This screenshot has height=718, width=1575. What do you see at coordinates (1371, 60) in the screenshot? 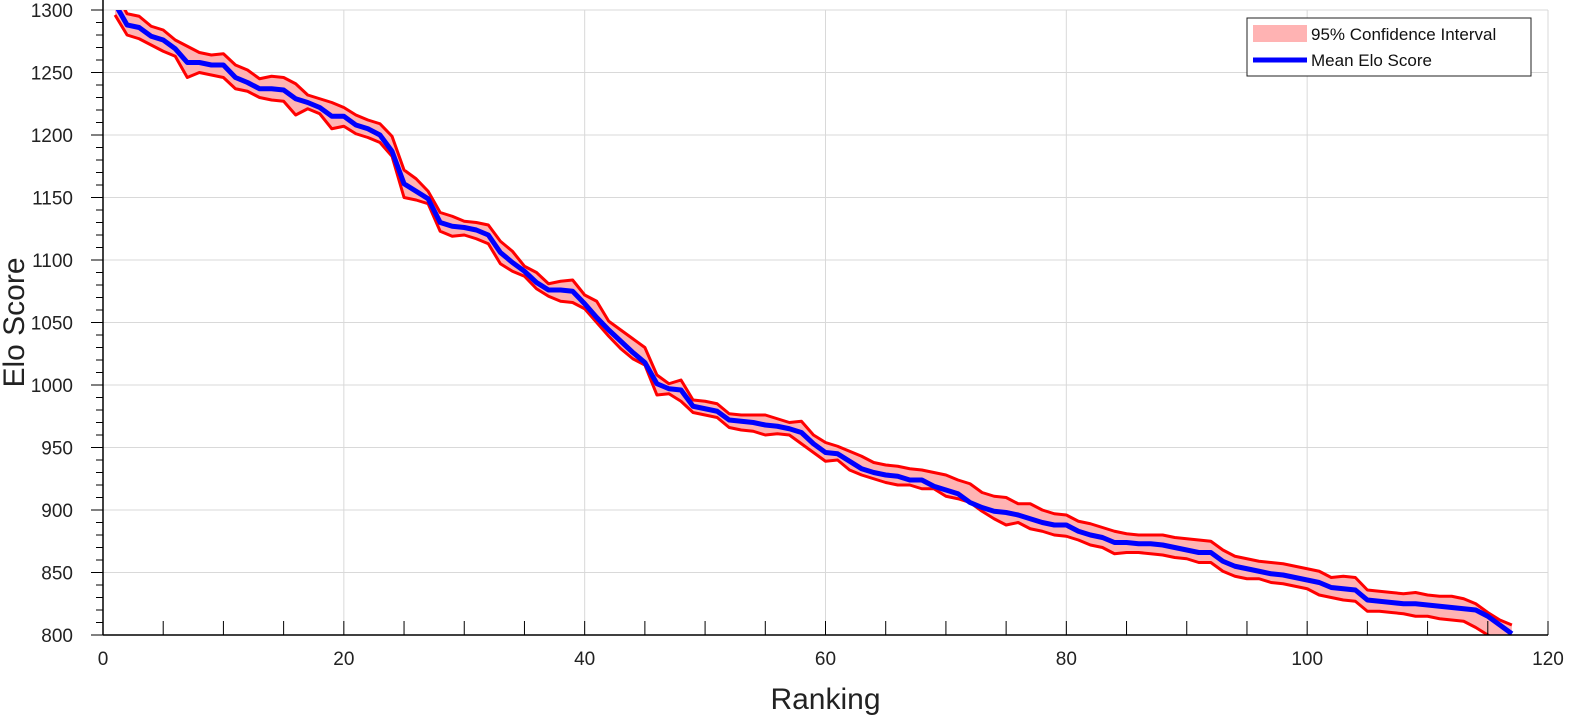
I see `legend-label-mean: Mean Elo Score` at bounding box center [1371, 60].